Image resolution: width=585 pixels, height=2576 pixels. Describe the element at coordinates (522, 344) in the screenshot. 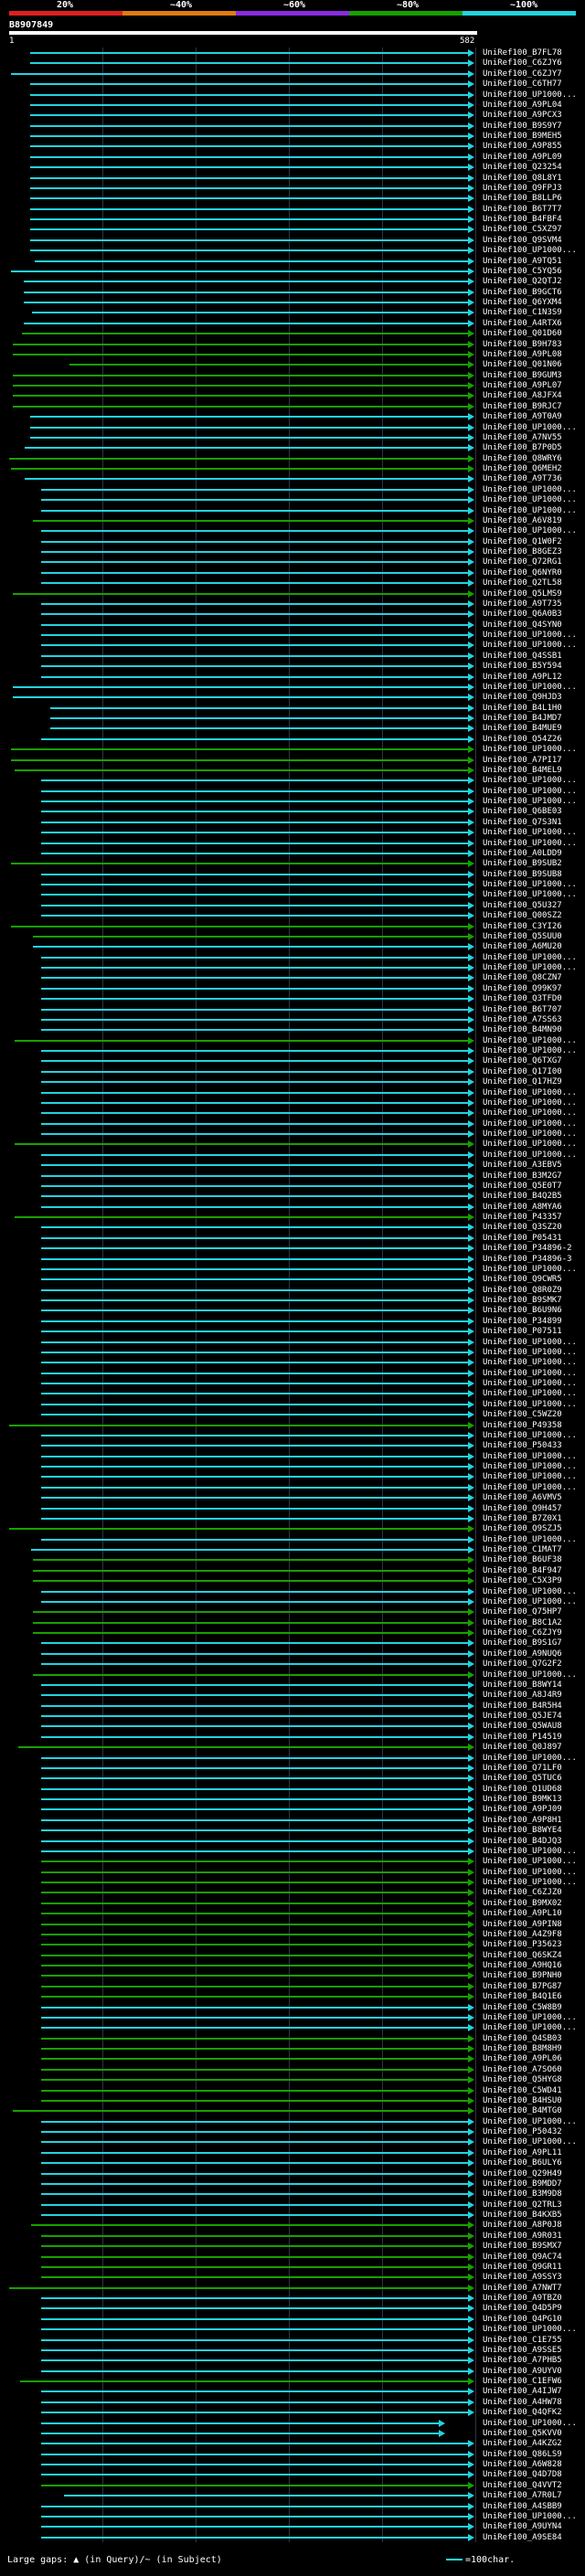

I see `hit-label: UniRef100_B9H783` at that location.